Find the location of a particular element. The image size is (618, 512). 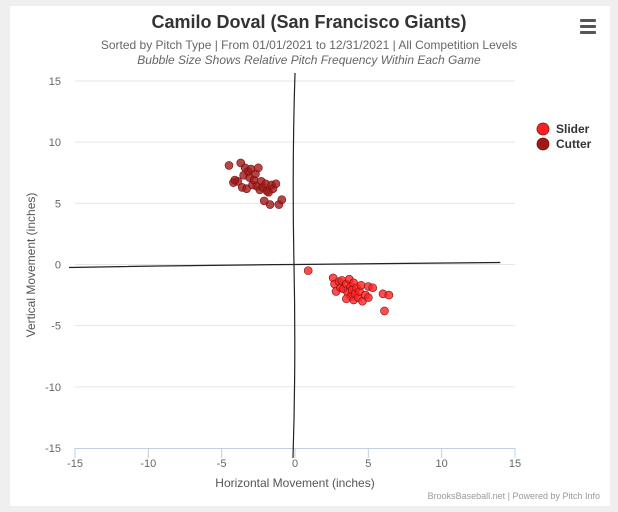

y-tick-label: 0 is located at coordinates (58, 266).